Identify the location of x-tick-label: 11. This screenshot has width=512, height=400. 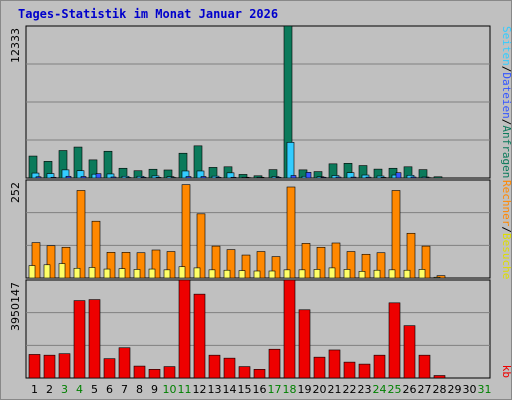
(185, 389).